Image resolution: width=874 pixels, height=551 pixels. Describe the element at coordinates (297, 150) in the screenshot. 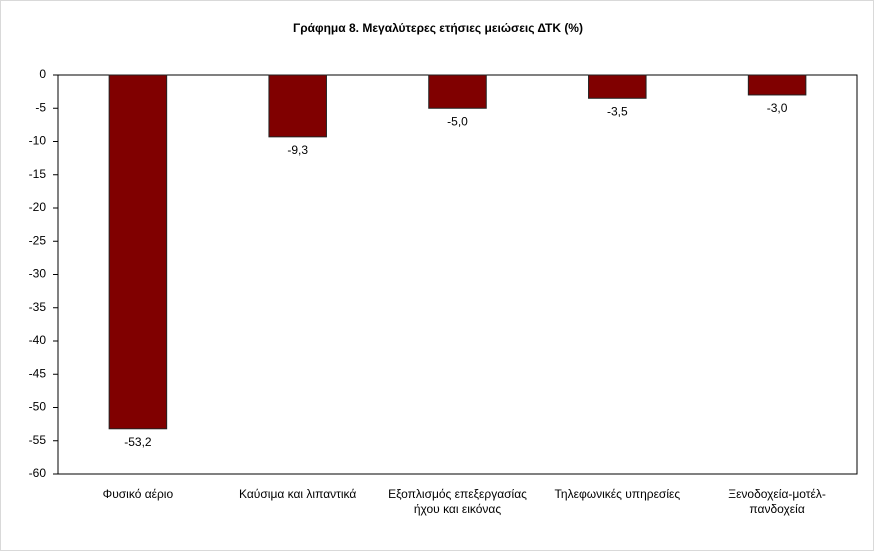

I see `value-label: -9,3` at that location.